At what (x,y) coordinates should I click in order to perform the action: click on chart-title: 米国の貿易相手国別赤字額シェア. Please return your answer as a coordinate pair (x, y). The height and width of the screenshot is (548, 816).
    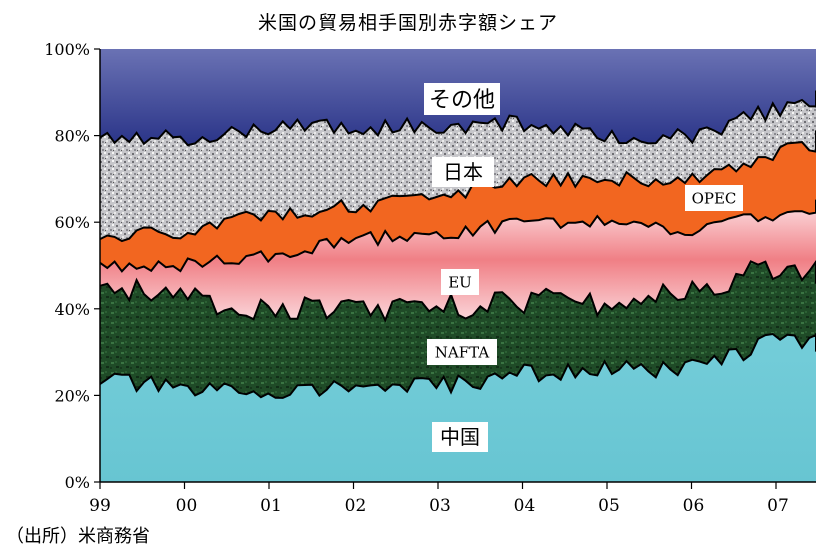
    Looking at the image, I should click on (407, 23).